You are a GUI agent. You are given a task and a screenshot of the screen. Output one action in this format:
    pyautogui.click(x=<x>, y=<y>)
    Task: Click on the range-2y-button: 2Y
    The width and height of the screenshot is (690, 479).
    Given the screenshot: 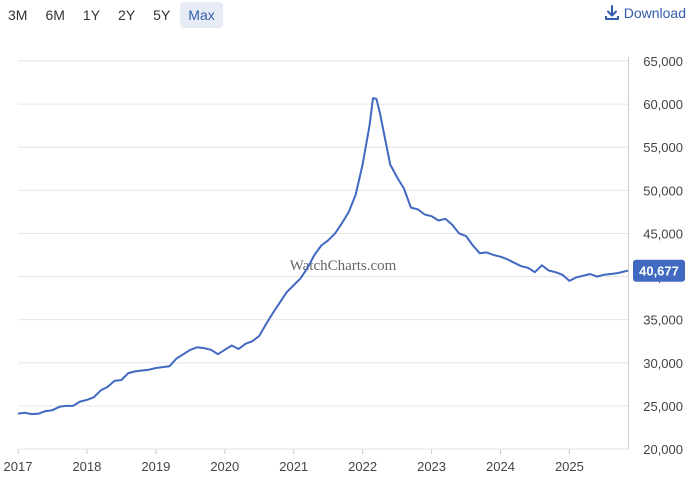 What is the action you would take?
    pyautogui.click(x=127, y=15)
    